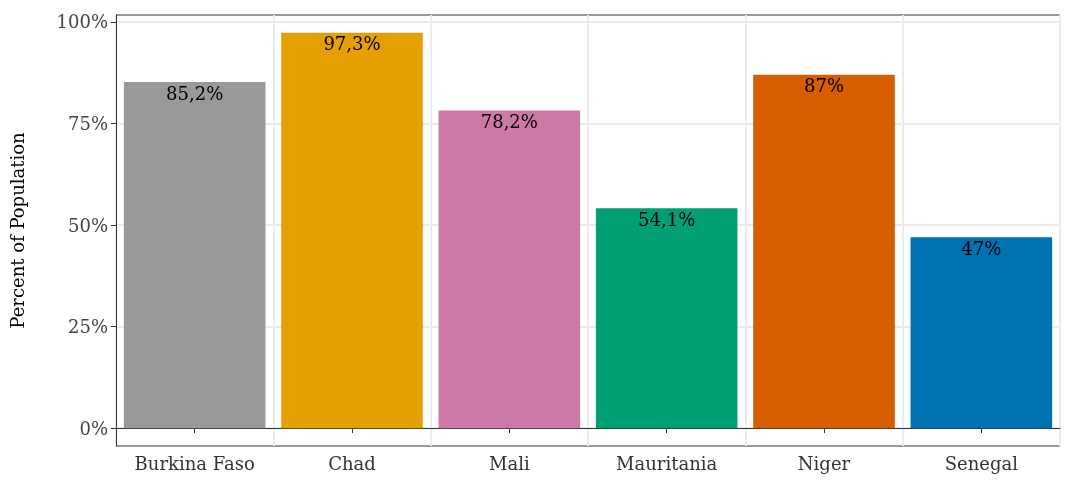 Image resolution: width=1072 pixels, height=480 pixels. Describe the element at coordinates (93, 428) in the screenshot. I see `y-tick-label: 0%` at that location.